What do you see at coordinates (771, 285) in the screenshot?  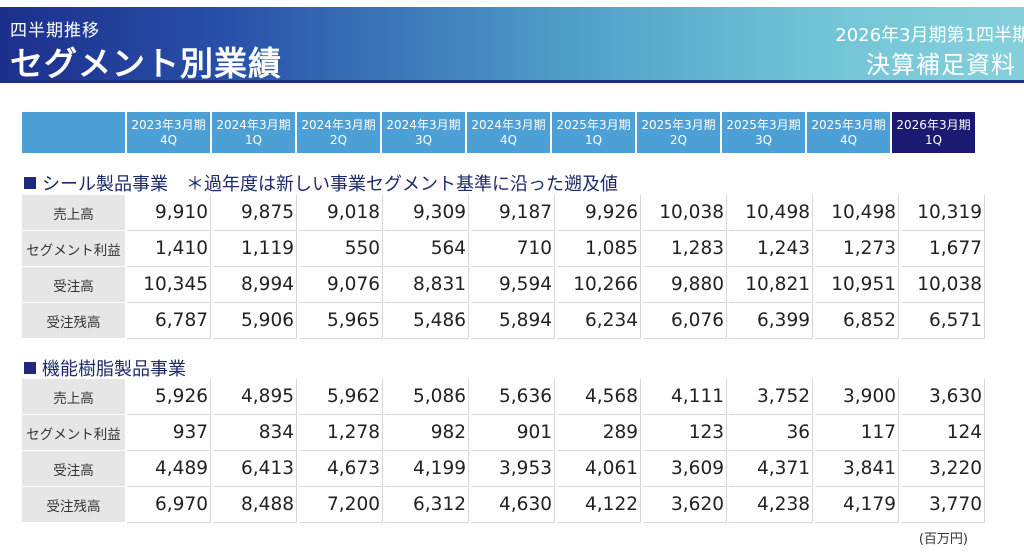 I see `table-cell: 10,821` at bounding box center [771, 285].